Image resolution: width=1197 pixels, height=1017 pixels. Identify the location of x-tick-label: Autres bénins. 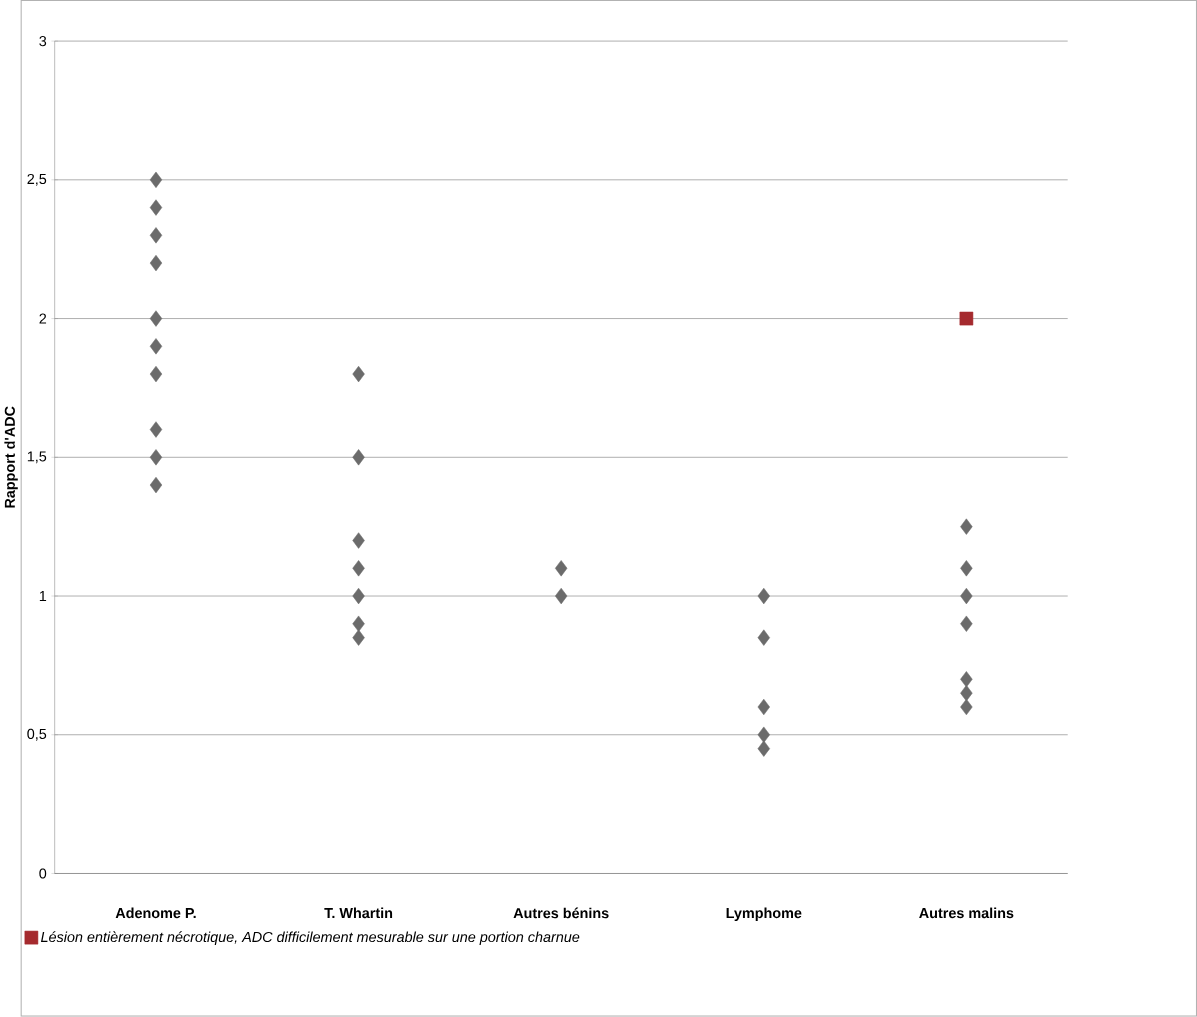
(561, 913).